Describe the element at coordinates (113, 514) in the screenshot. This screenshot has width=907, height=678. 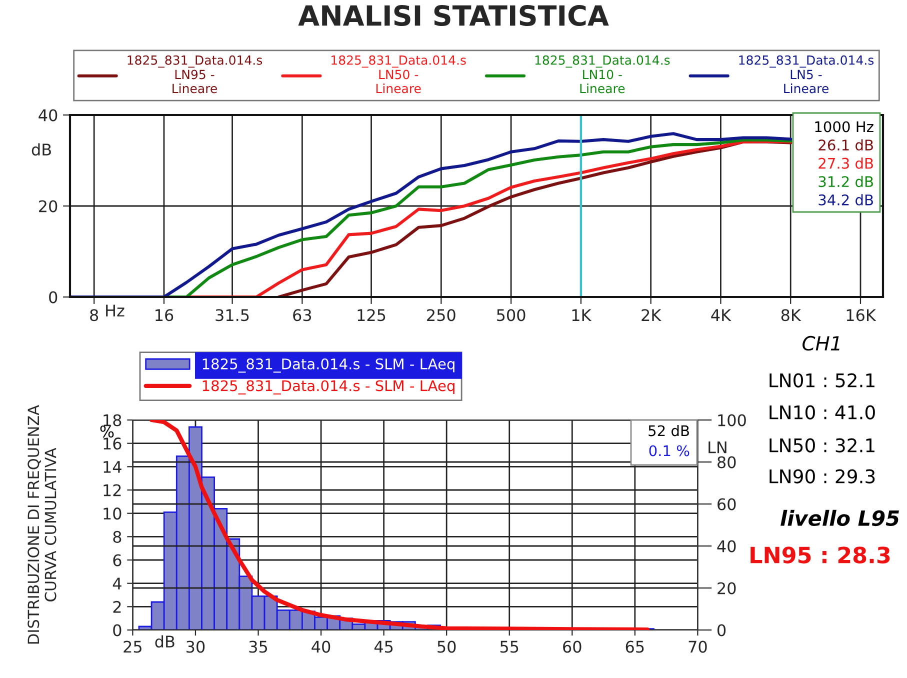
I see `y-tick-label: 10` at that location.